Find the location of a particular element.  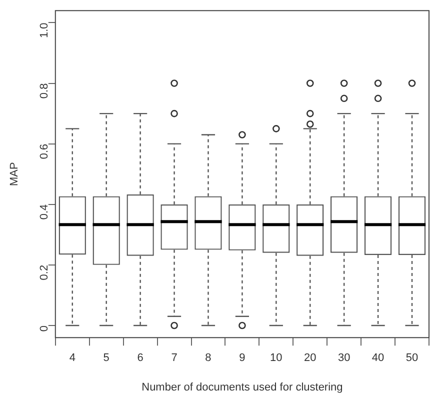

y-tick-label: 0.6 is located at coordinates (44, 152).